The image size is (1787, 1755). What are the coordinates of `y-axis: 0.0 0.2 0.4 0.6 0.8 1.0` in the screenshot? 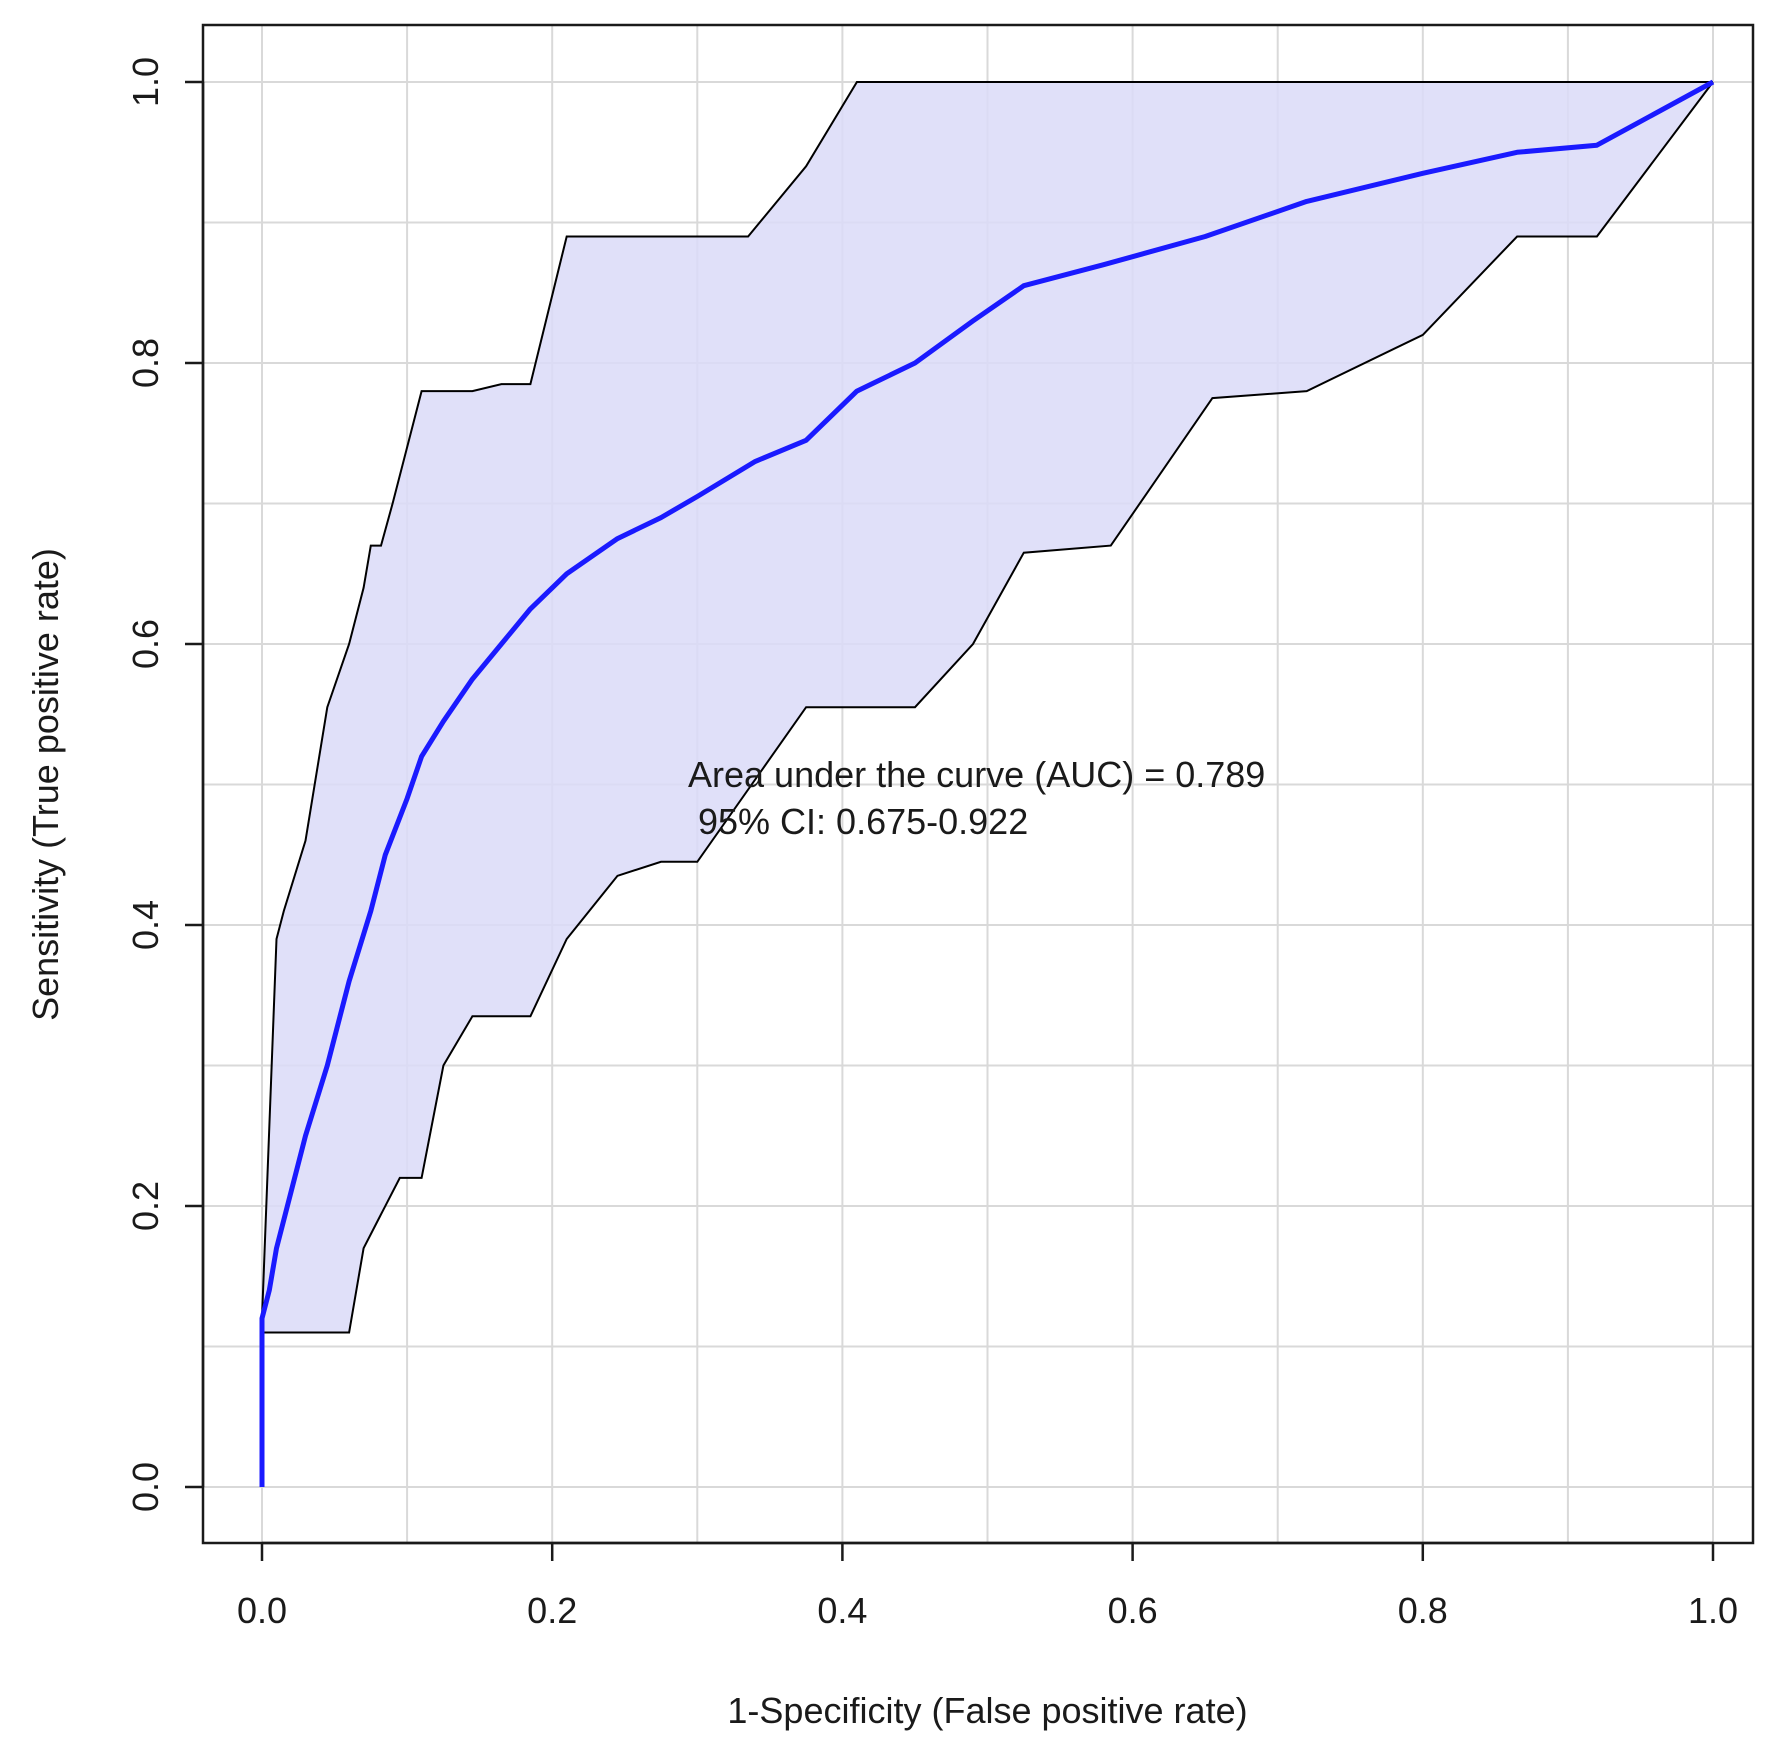 It's located at (165, 784).